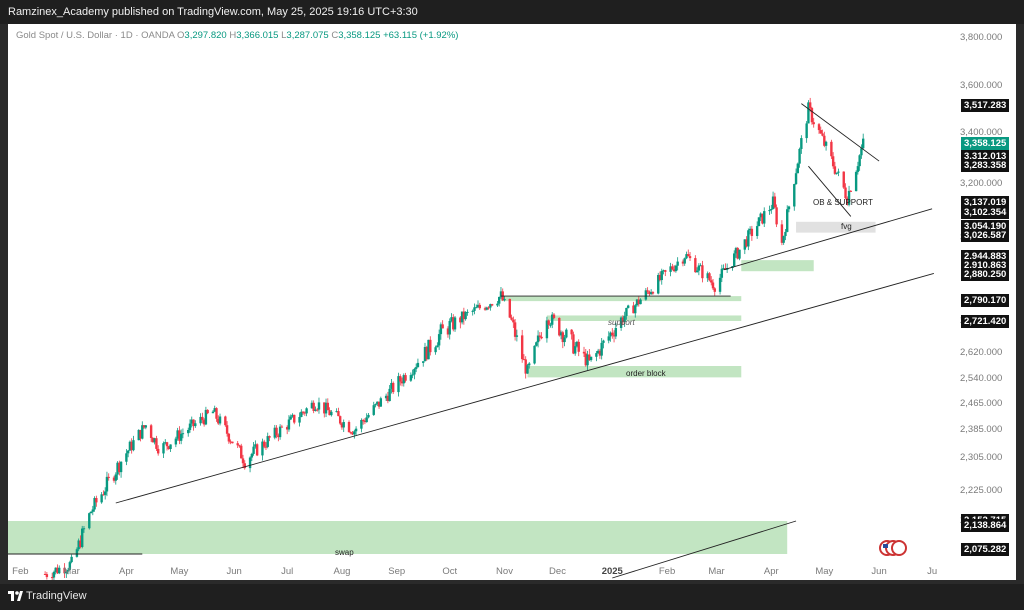  What do you see at coordinates (71, 571) in the screenshot?
I see `time-tick-label: Mar` at bounding box center [71, 571].